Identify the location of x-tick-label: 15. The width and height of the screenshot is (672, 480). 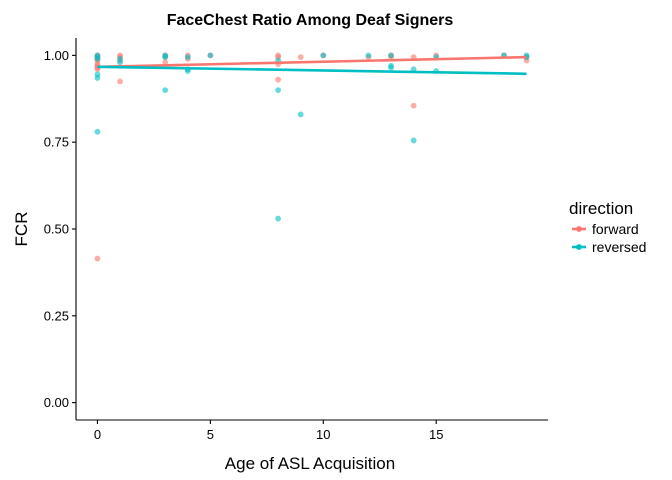
(436, 434).